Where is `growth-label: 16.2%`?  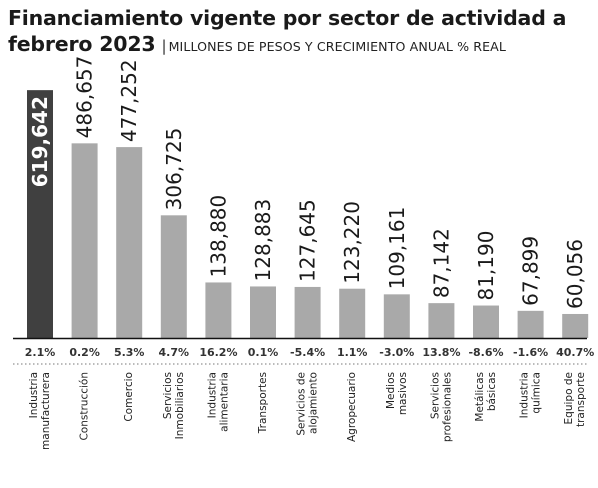 growth-label: 16.2% is located at coordinates (218, 352).